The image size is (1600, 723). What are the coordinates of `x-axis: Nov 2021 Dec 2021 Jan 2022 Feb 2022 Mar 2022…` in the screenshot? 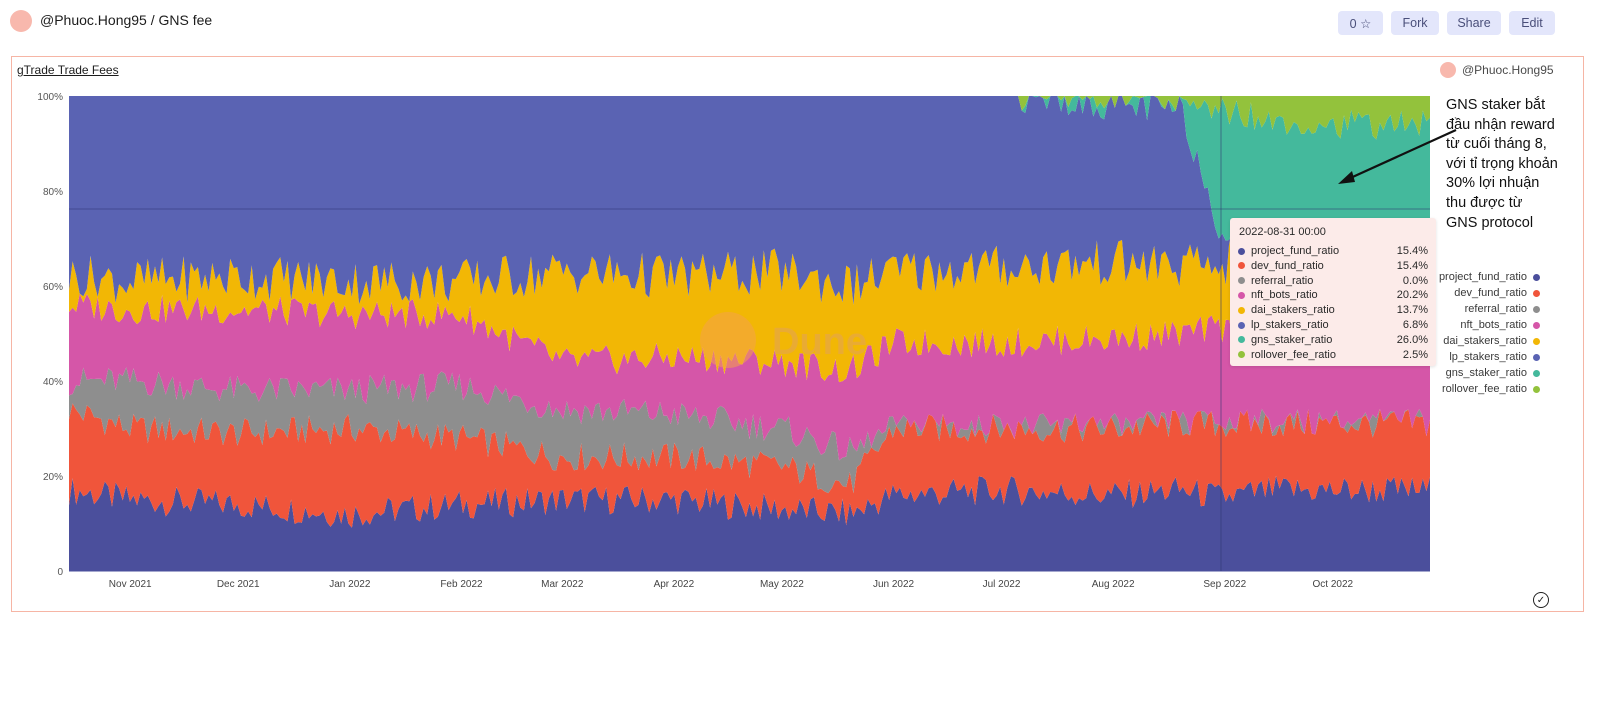 It's located at (731, 584).